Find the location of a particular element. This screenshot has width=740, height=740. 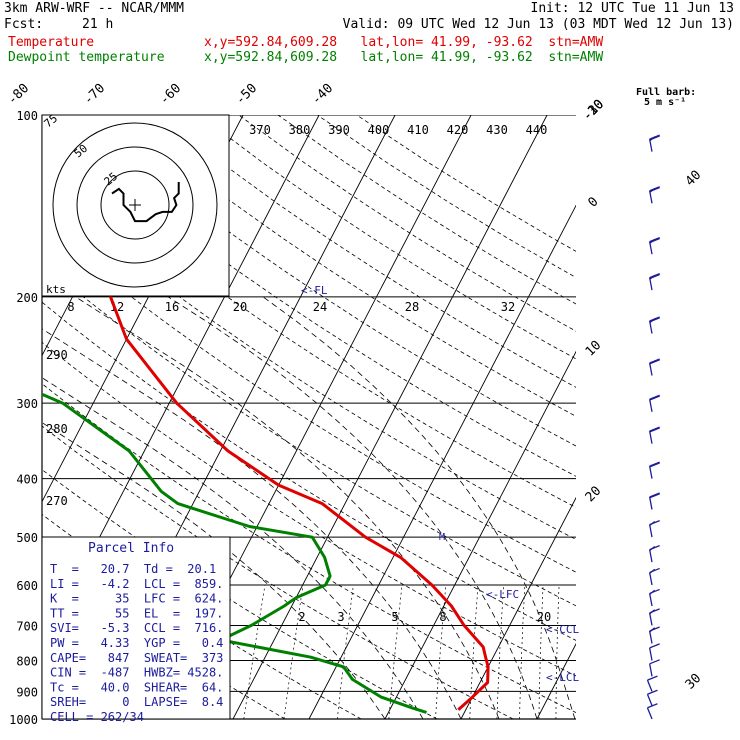

hodograph-units: kts is located at coordinates (56, 289).